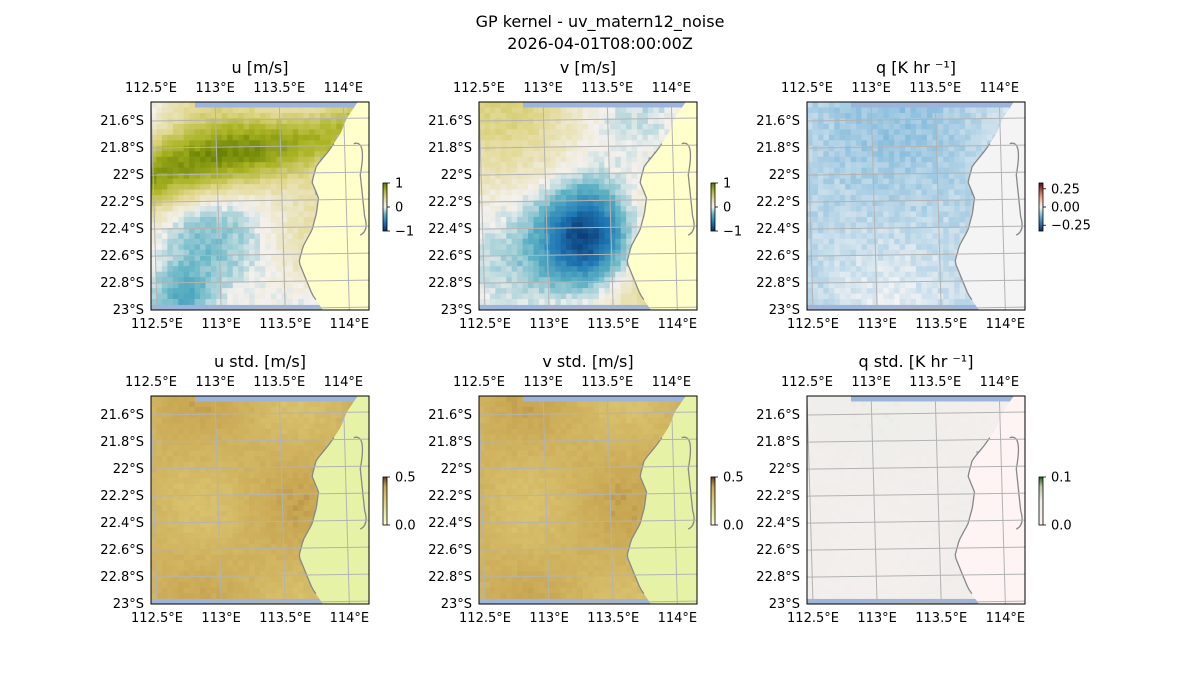  What do you see at coordinates (450, 283) in the screenshot?
I see `y-tick-label: 22.8°S` at bounding box center [450, 283].